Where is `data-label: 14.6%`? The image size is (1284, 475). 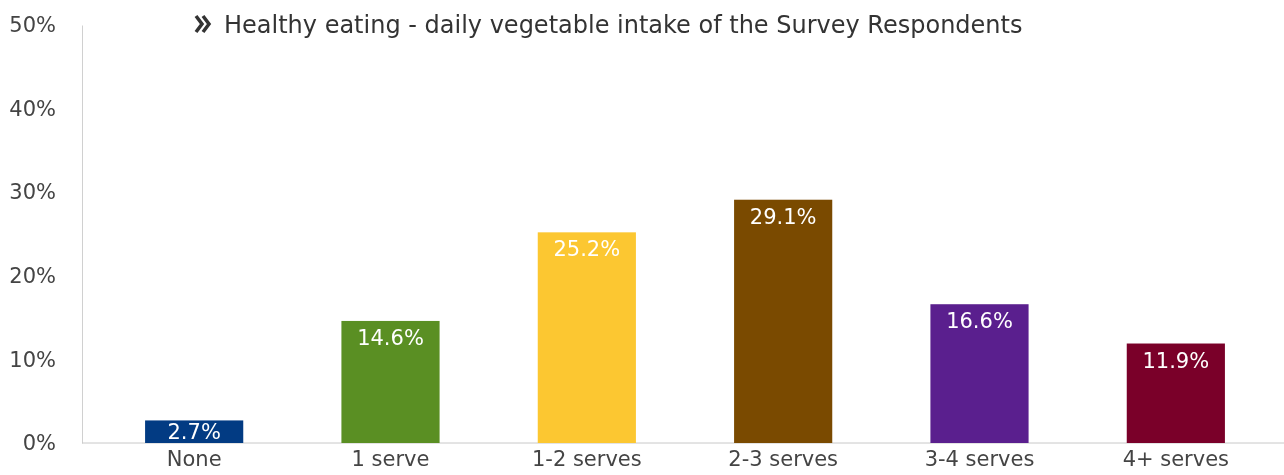 data-label: 14.6% is located at coordinates (390, 337).